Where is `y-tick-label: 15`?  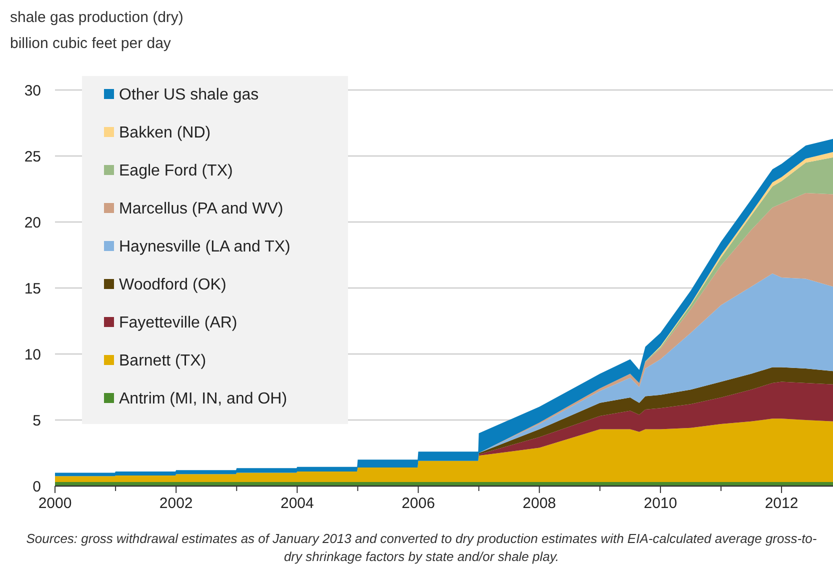 y-tick-label: 15 is located at coordinates (32, 289).